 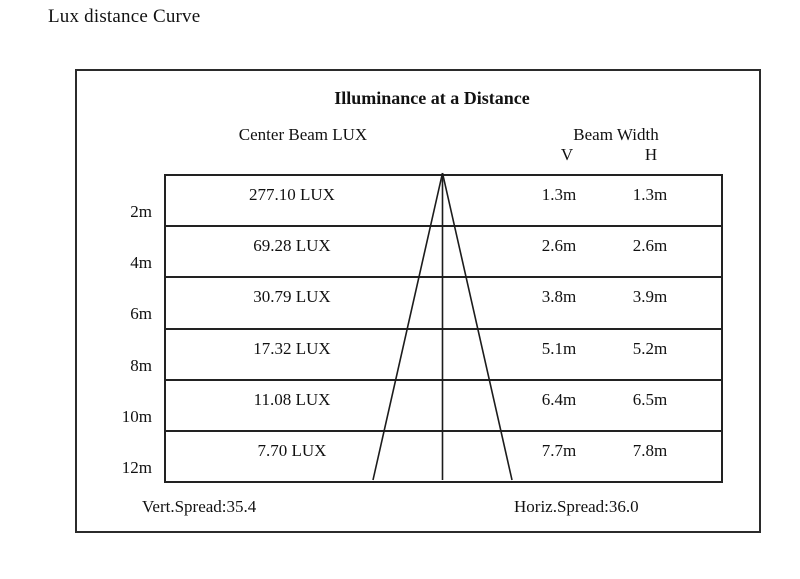 I want to click on distance-label: 10m, so click(x=136, y=416).